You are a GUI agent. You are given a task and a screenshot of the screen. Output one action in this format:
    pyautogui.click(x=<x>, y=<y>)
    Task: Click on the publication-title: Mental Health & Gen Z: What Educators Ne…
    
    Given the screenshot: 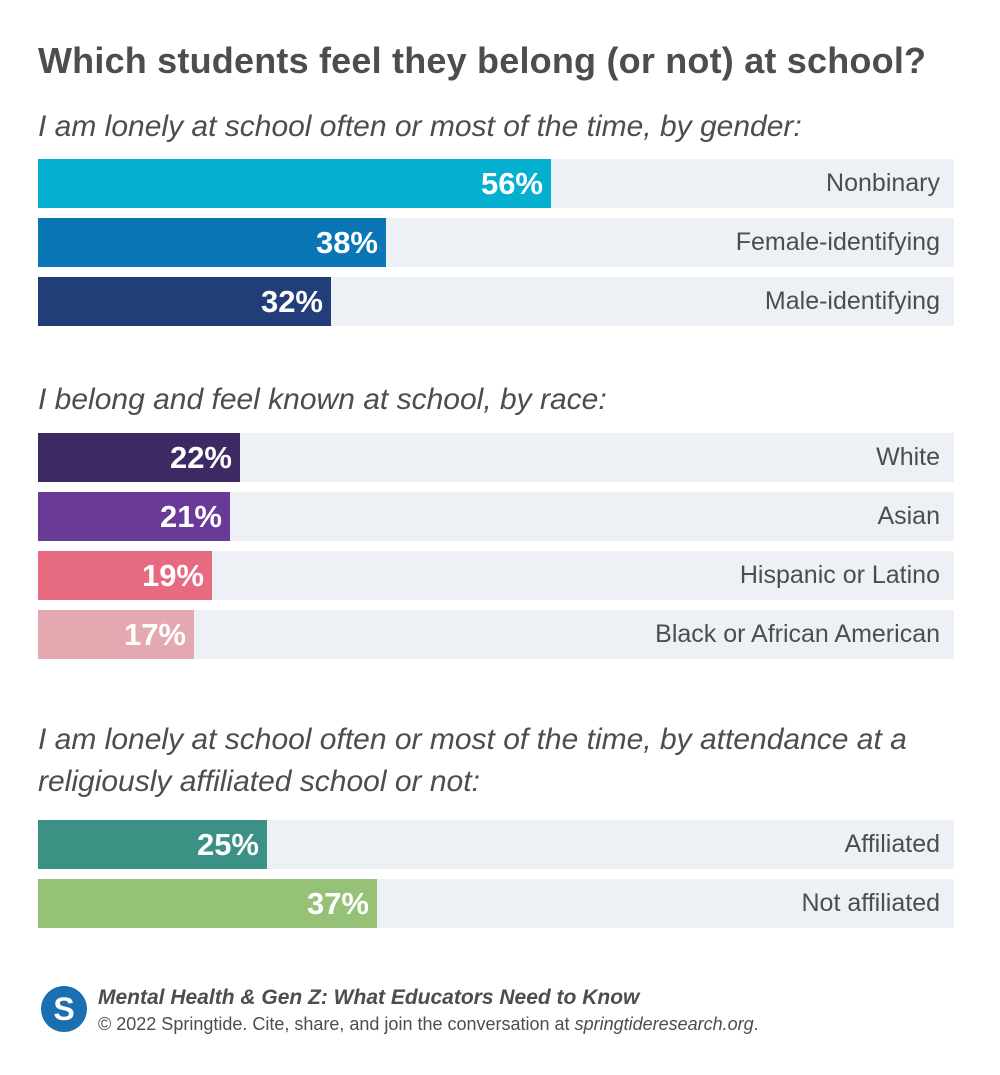 What is the action you would take?
    pyautogui.click(x=369, y=997)
    